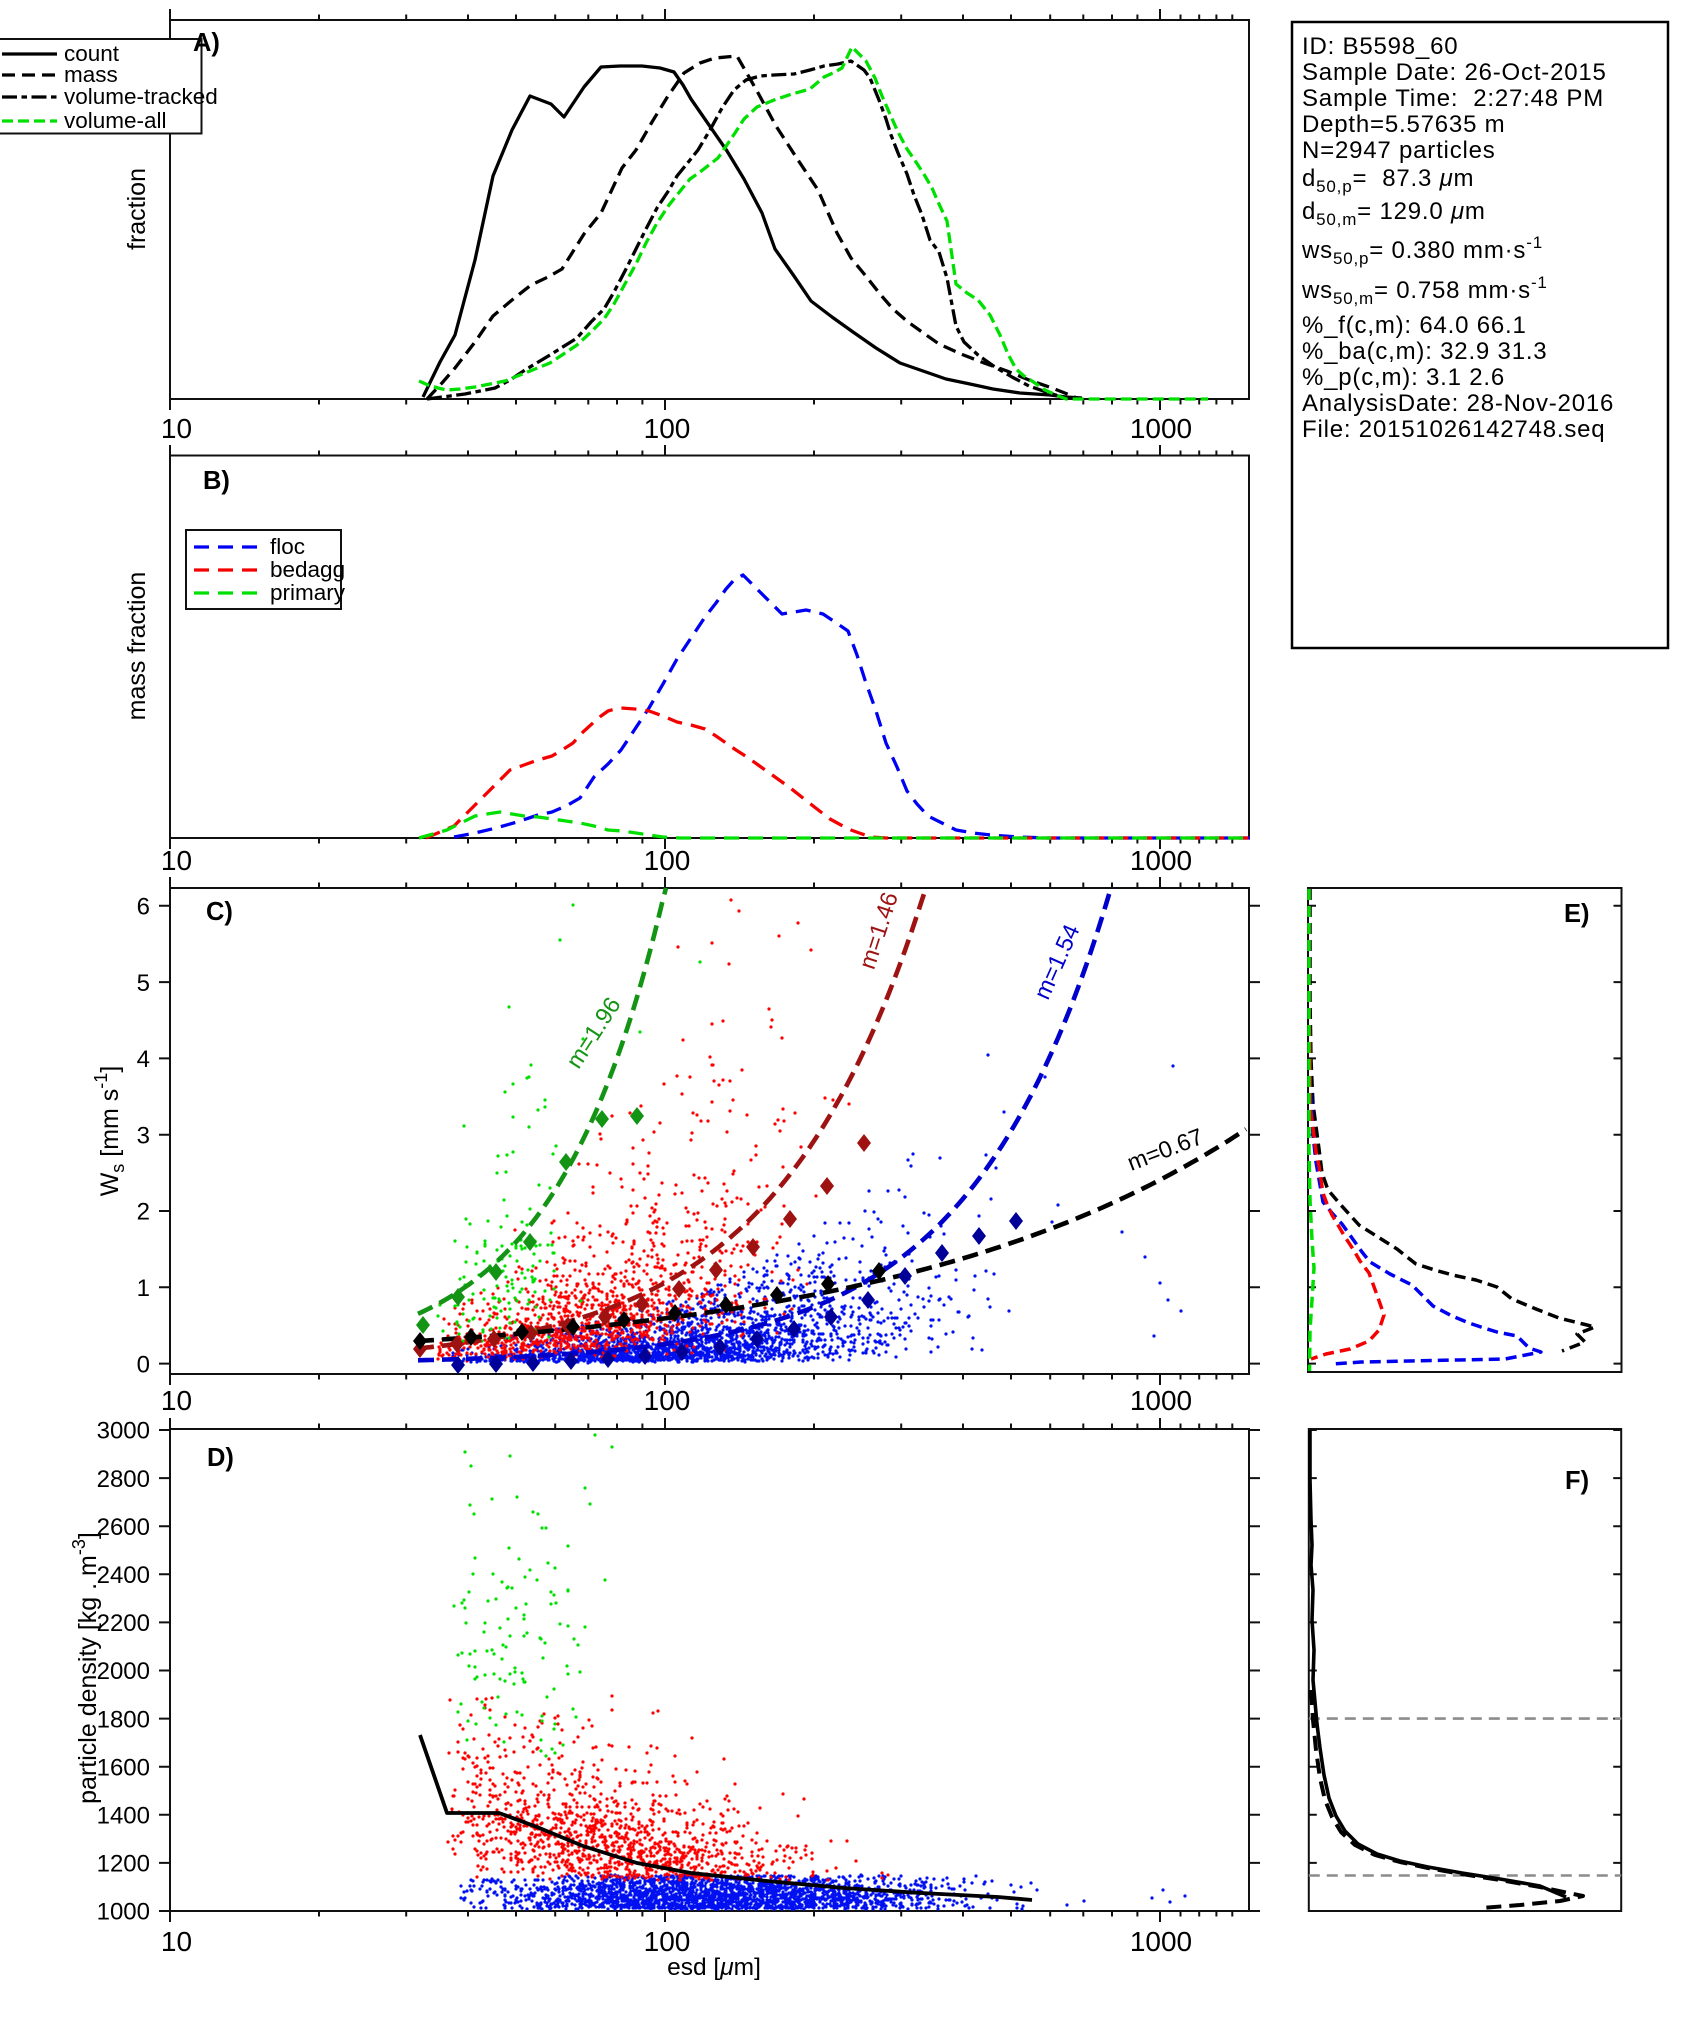 The height and width of the screenshot is (2020, 1694). I want to click on svg-text: 1800, so click(123, 1719).